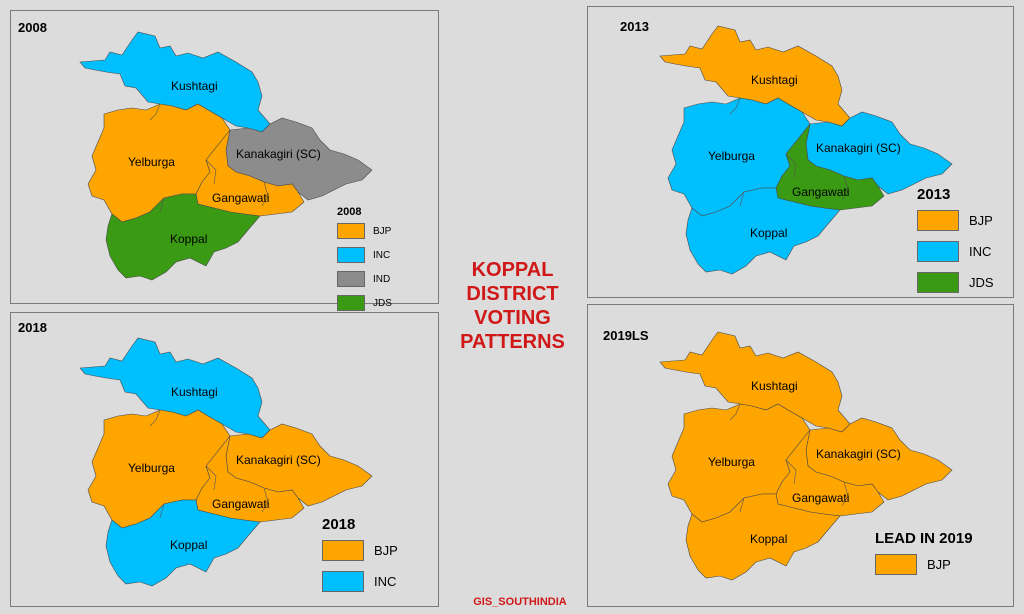 This screenshot has height=614, width=1024. I want to click on source-credit: GIS_SOUTHINDIA, so click(520, 602).